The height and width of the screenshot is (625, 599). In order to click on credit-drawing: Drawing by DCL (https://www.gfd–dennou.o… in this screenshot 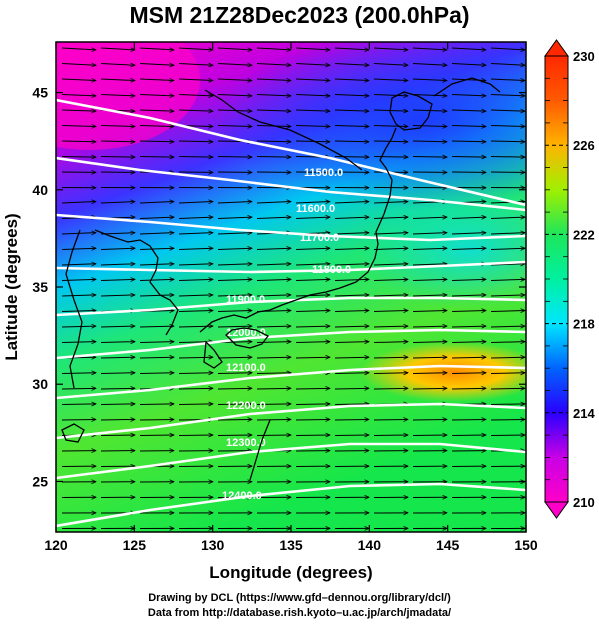, I will do `click(299, 598)`.